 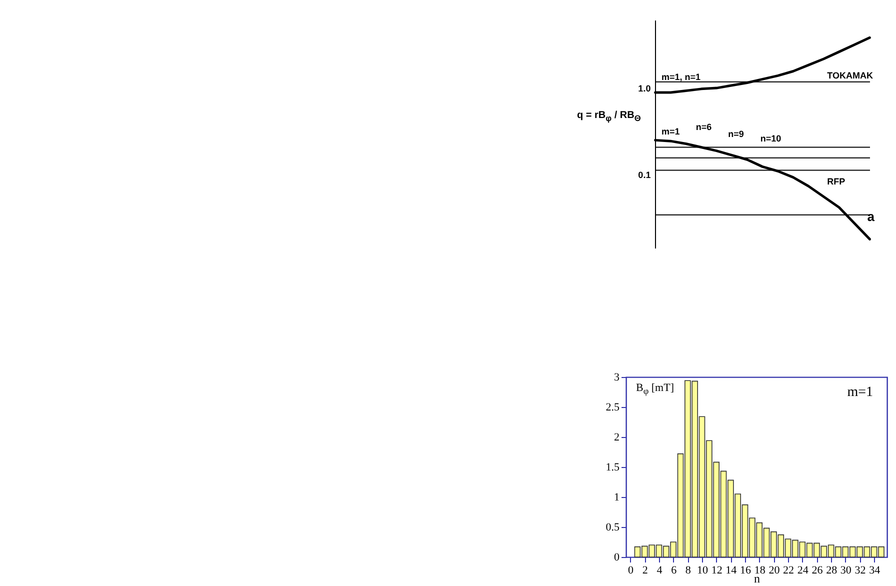 I want to click on annotation: n=6, so click(x=704, y=127).